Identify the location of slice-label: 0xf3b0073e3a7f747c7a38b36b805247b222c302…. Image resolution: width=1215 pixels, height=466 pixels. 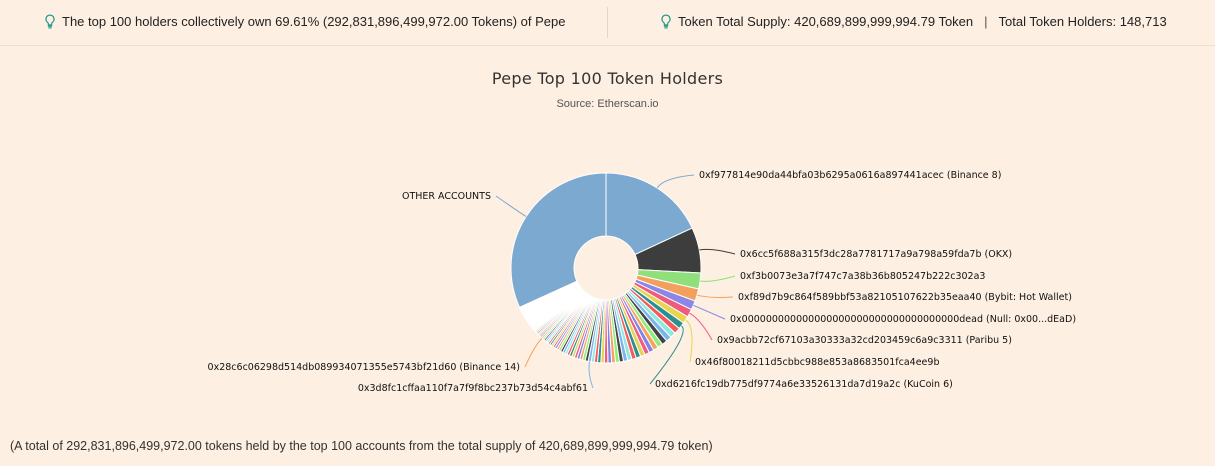
(862, 276).